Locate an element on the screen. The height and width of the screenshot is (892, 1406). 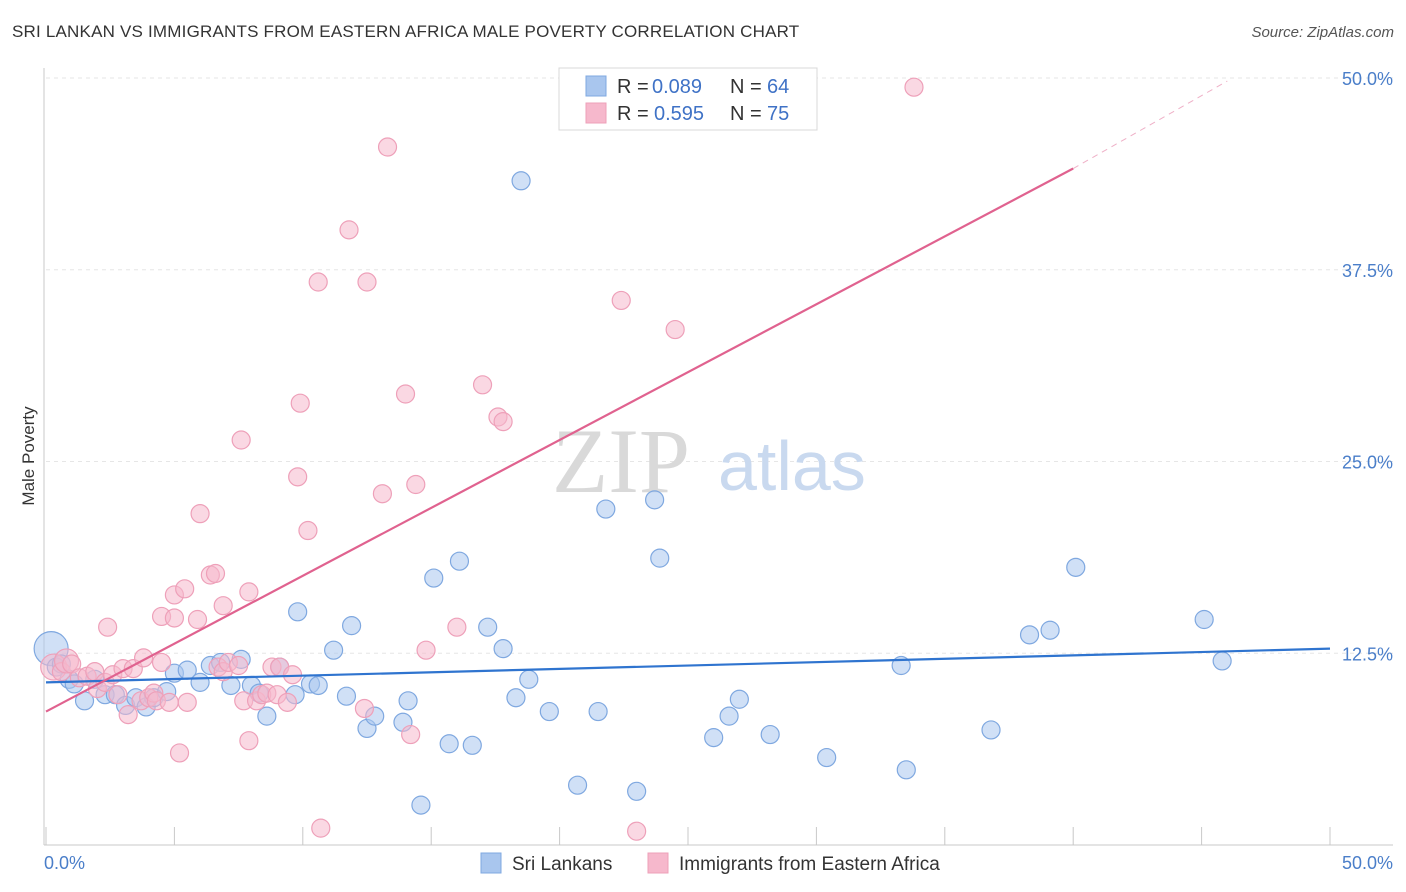
watermark-atlas: atlas is located at coordinates (792, 466).